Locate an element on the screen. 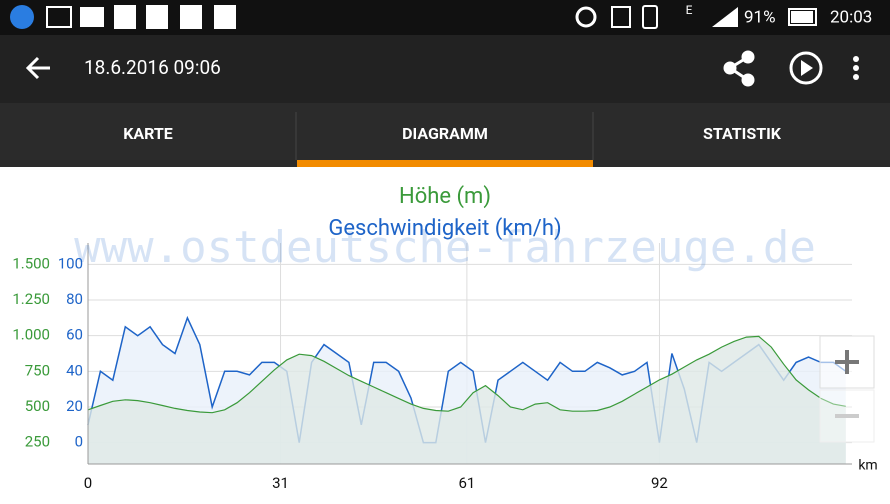  tab-label: KARTE is located at coordinates (148, 133).